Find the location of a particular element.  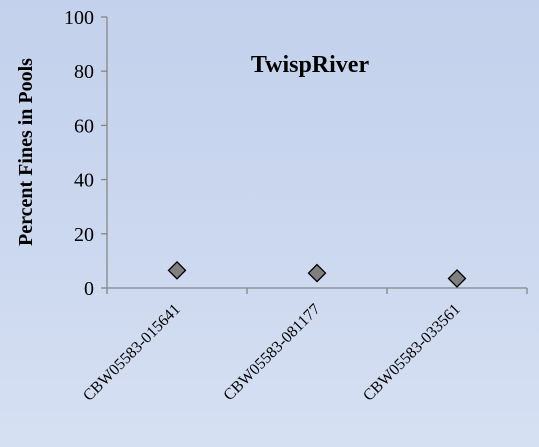

x-ticks is located at coordinates (317, 291).